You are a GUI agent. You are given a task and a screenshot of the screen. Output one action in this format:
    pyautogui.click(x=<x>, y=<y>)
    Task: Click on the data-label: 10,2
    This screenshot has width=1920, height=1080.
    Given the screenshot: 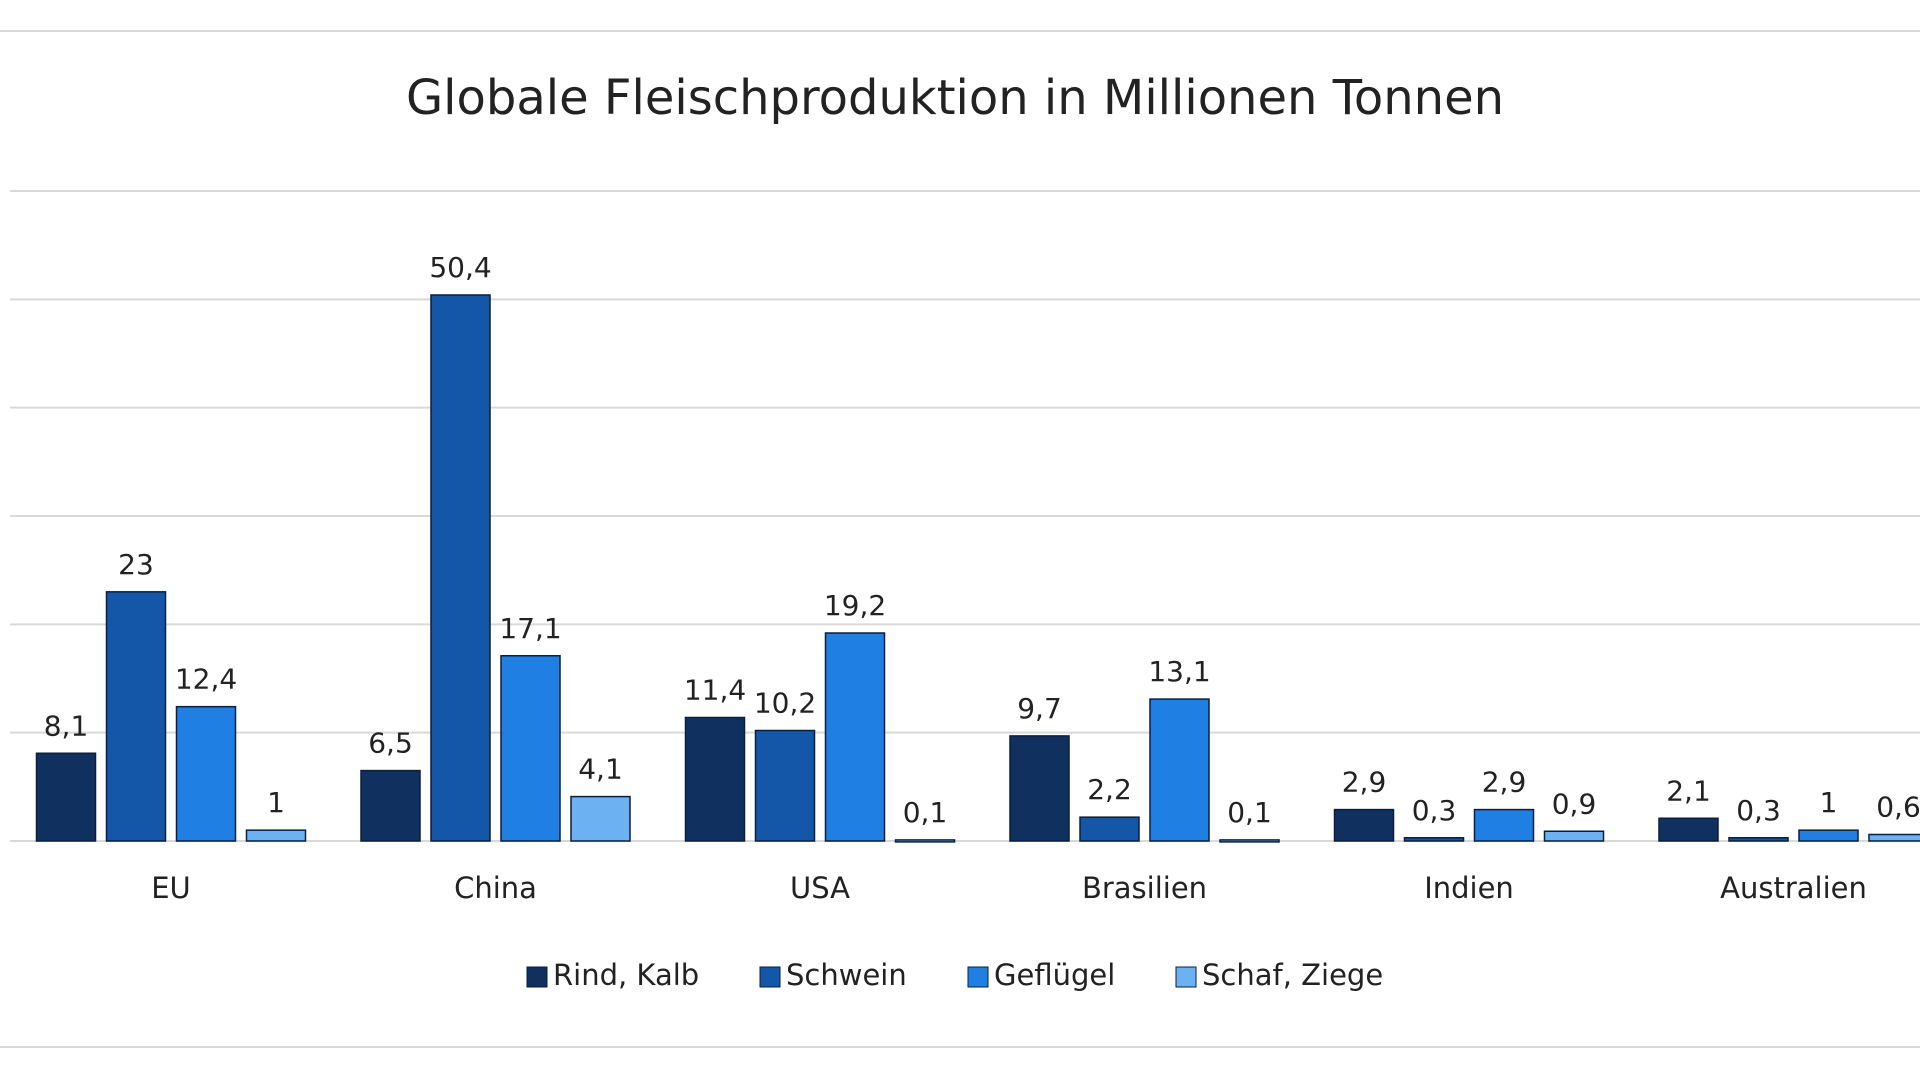 What is the action you would take?
    pyautogui.click(x=785, y=703)
    